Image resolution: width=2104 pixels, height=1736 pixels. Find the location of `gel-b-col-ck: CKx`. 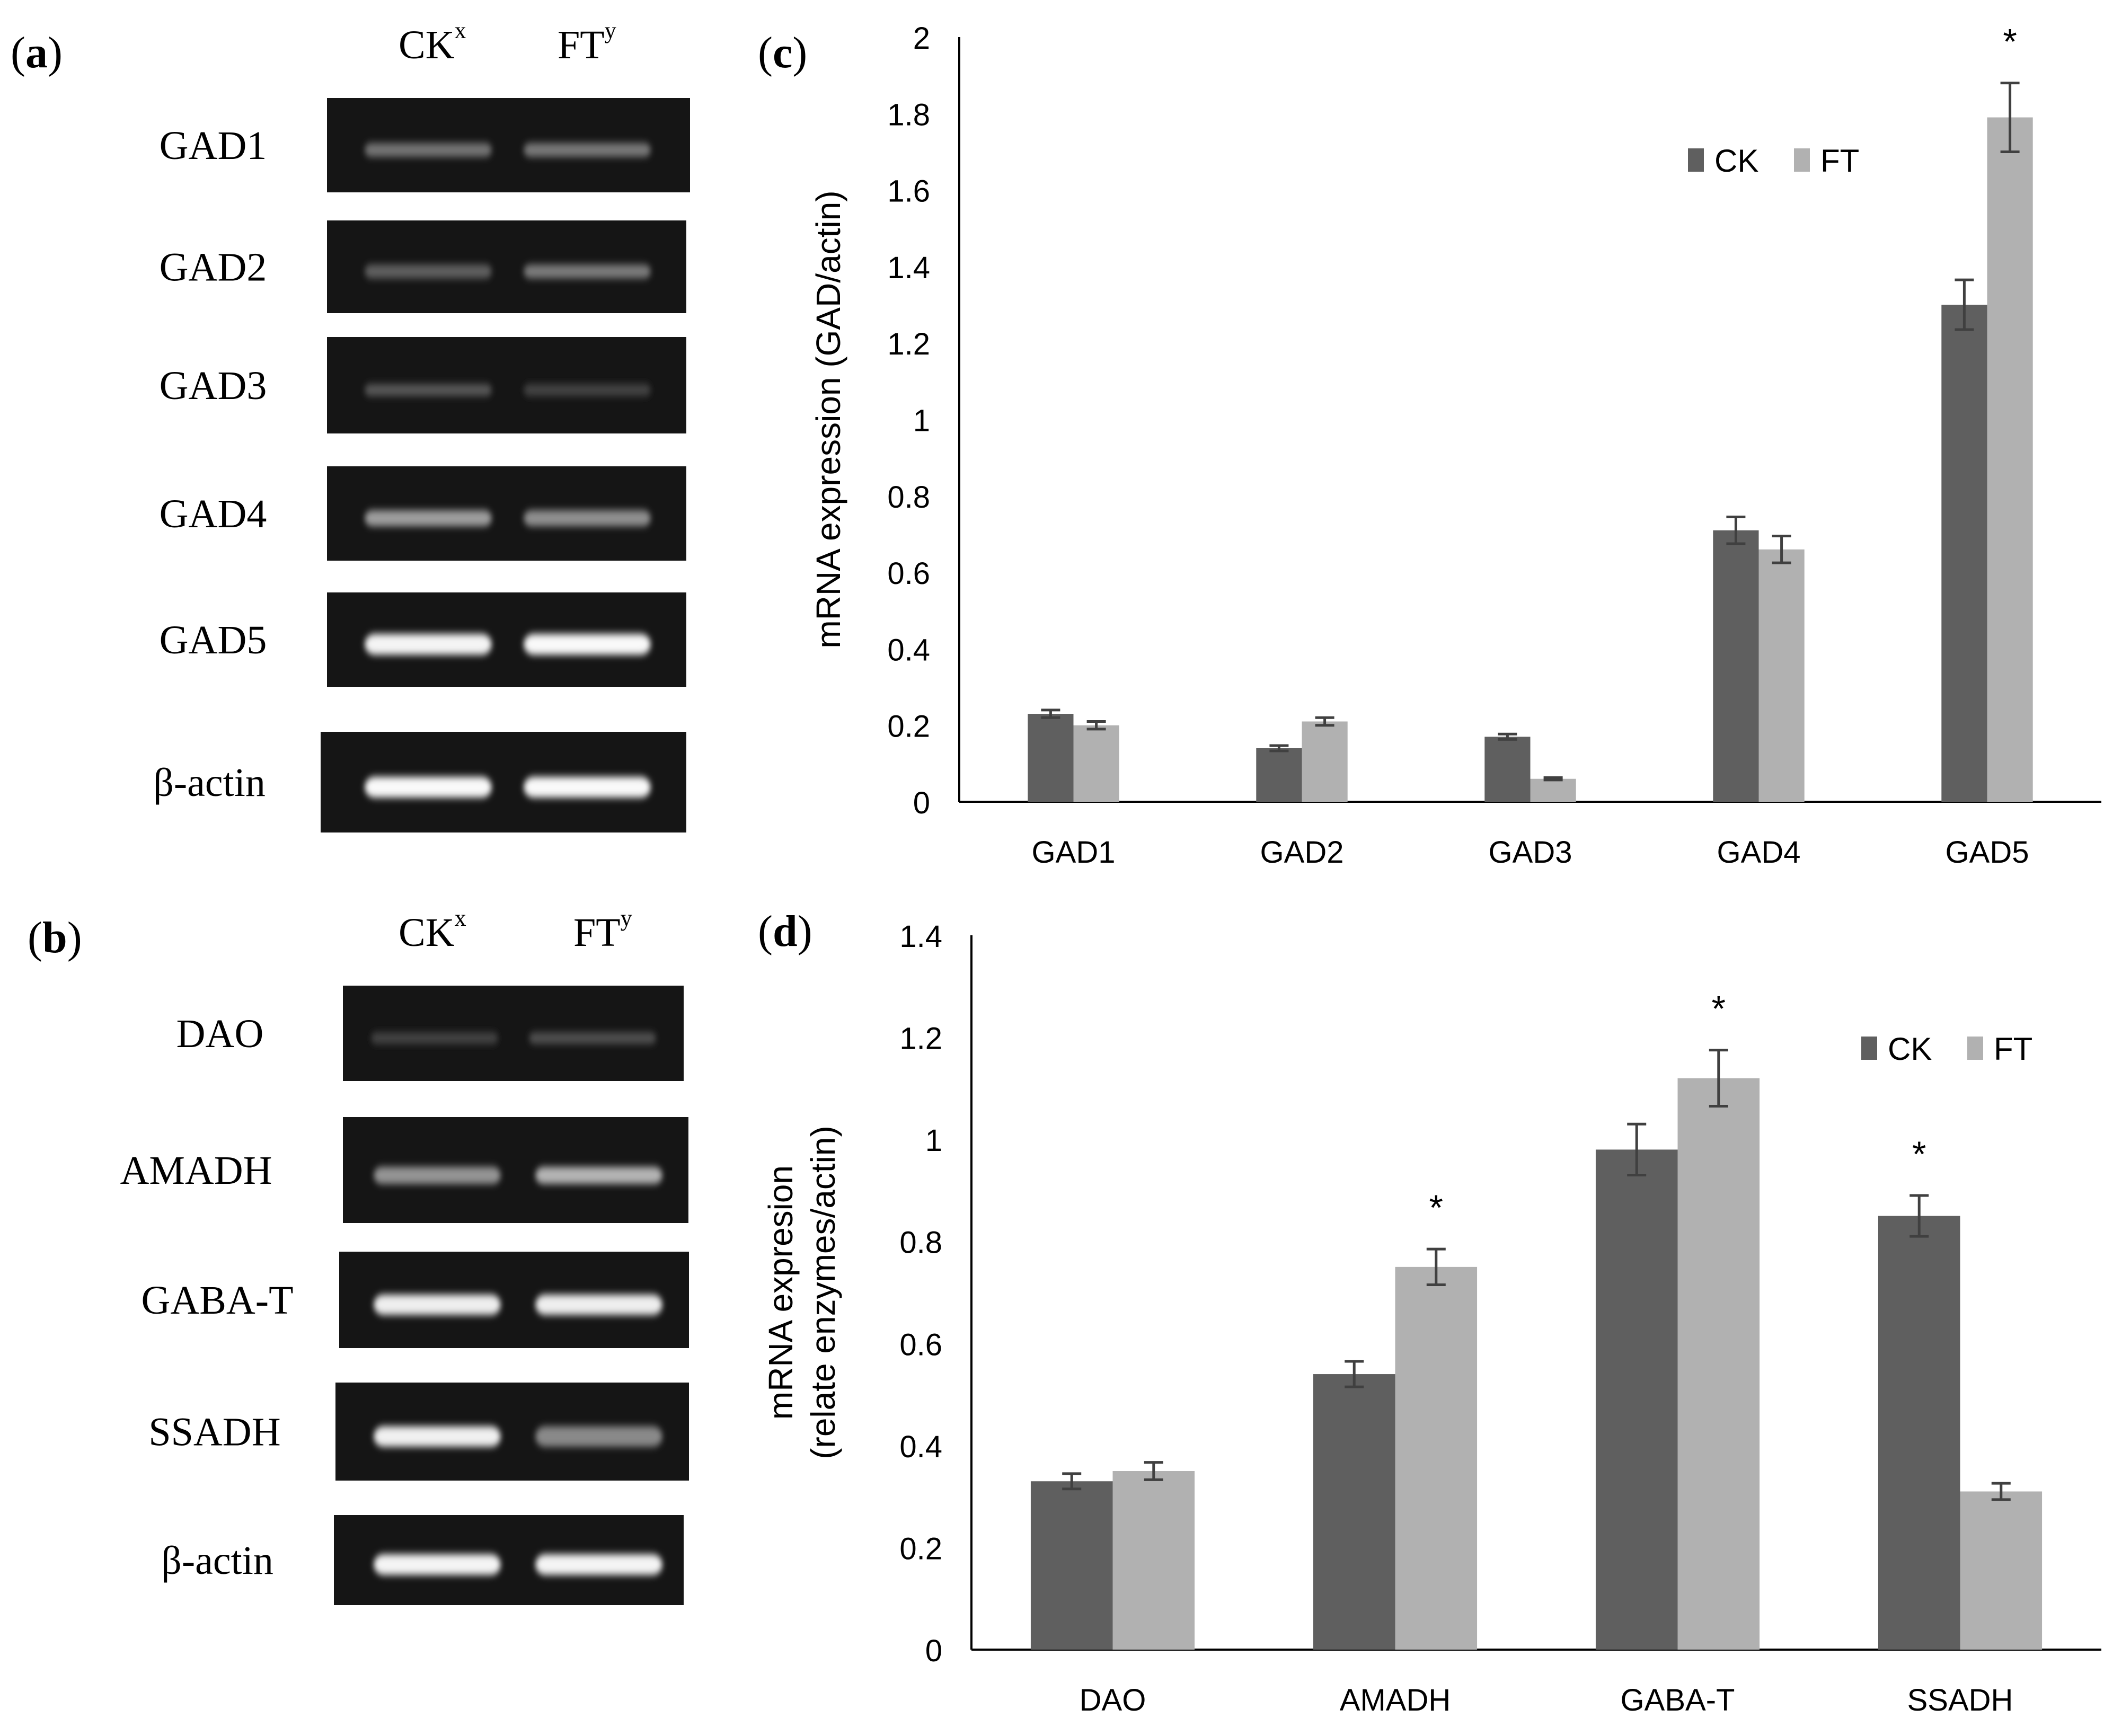

gel-b-col-ck: CKx is located at coordinates (432, 930).